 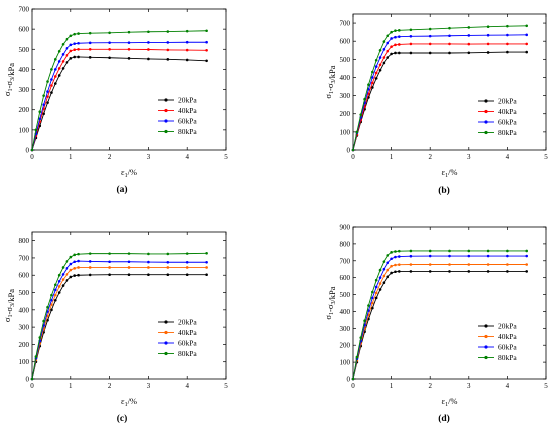 What do you see at coordinates (24, 345) in the screenshot?
I see `y-tick-label: 200` at bounding box center [24, 345].